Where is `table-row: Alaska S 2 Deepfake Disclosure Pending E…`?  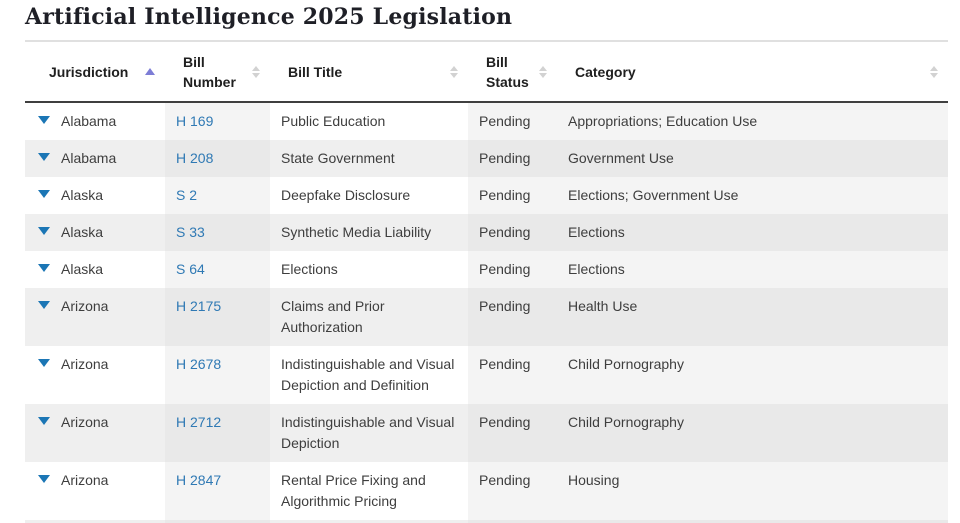
table-row: Alaska S 2 Deepfake Disclosure Pending E… is located at coordinates (486, 195).